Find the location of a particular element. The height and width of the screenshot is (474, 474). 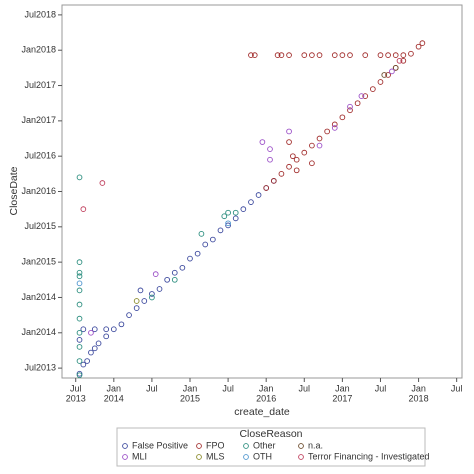

legend-title: CloseReason is located at coordinates (270, 434).